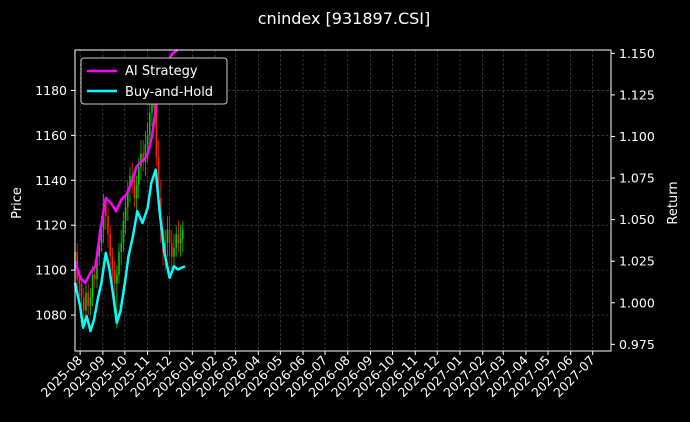 Image resolution: width=690 pixels, height=422 pixels. What do you see at coordinates (51, 180) in the screenshot?
I see `left-tick-label: 1140` at bounding box center [51, 180].